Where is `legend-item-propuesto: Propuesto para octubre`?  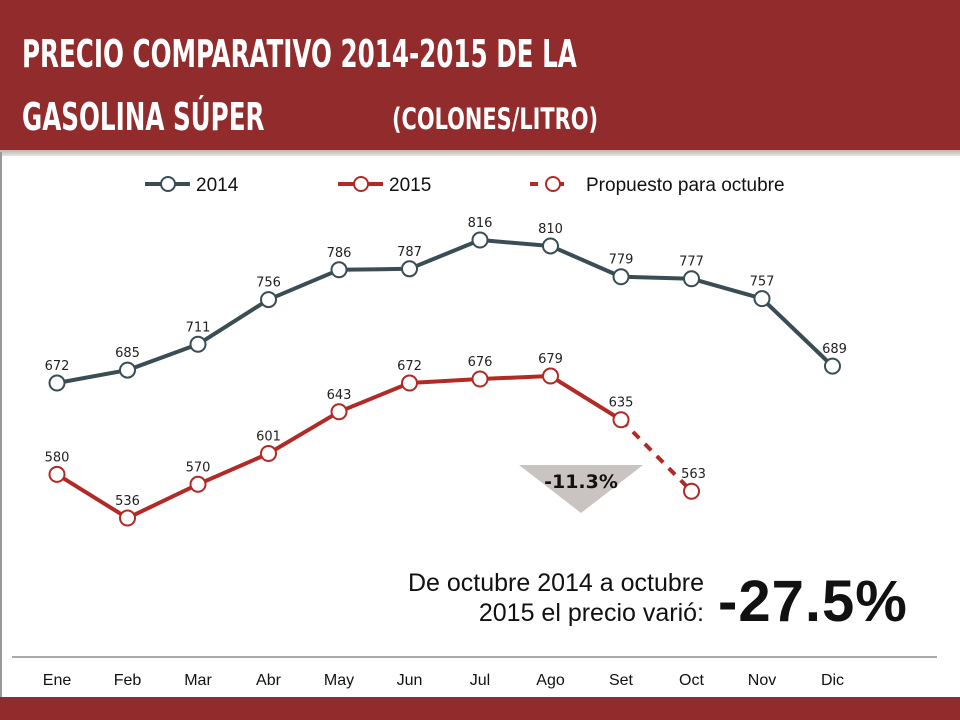
legend-item-propuesto: Propuesto para octubre is located at coordinates (656, 185).